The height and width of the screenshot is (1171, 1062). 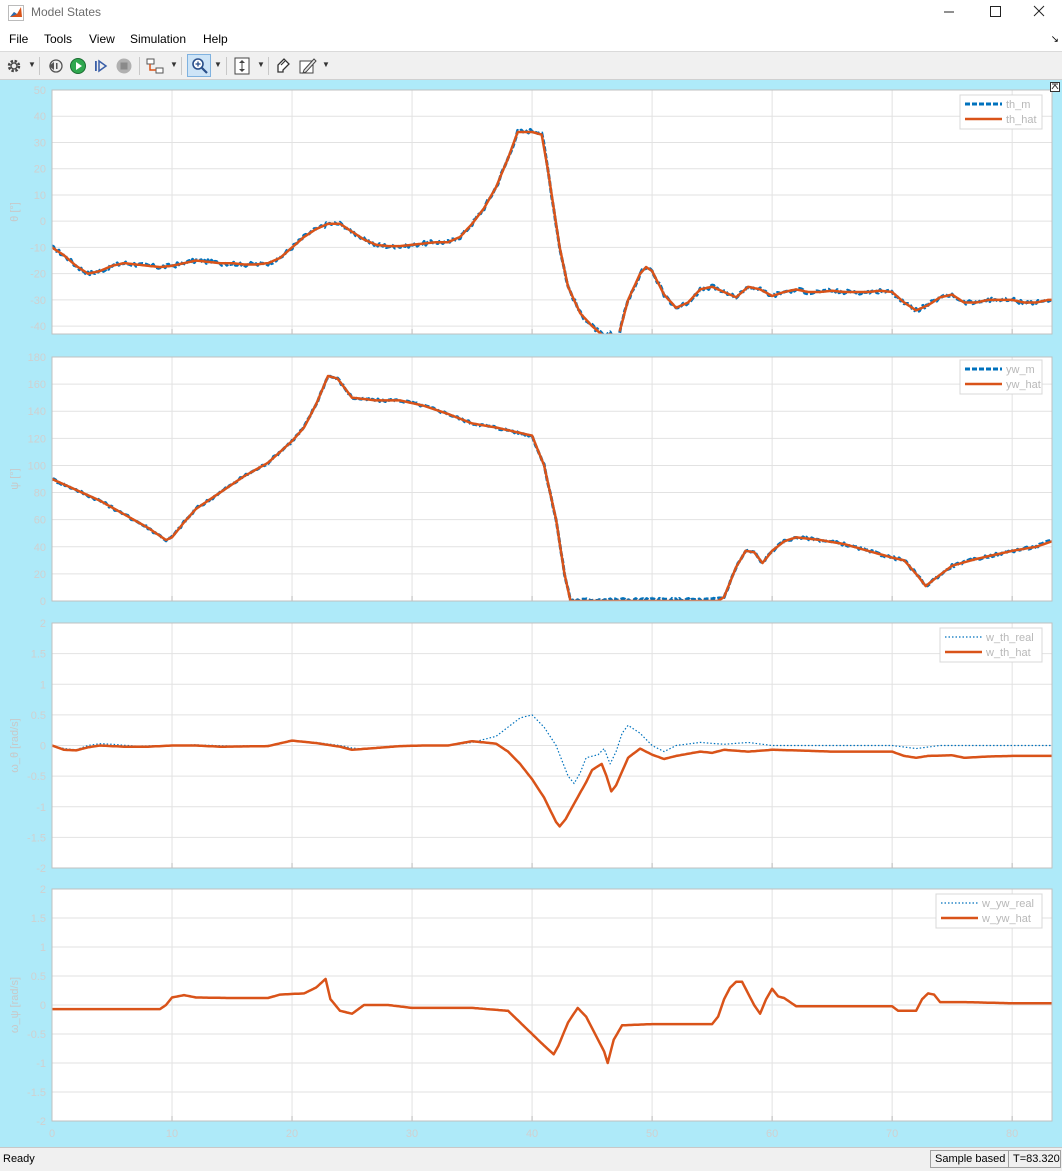 What do you see at coordinates (174, 64) in the screenshot?
I see `signal-select-dropdown-icon: ▼` at bounding box center [174, 64].